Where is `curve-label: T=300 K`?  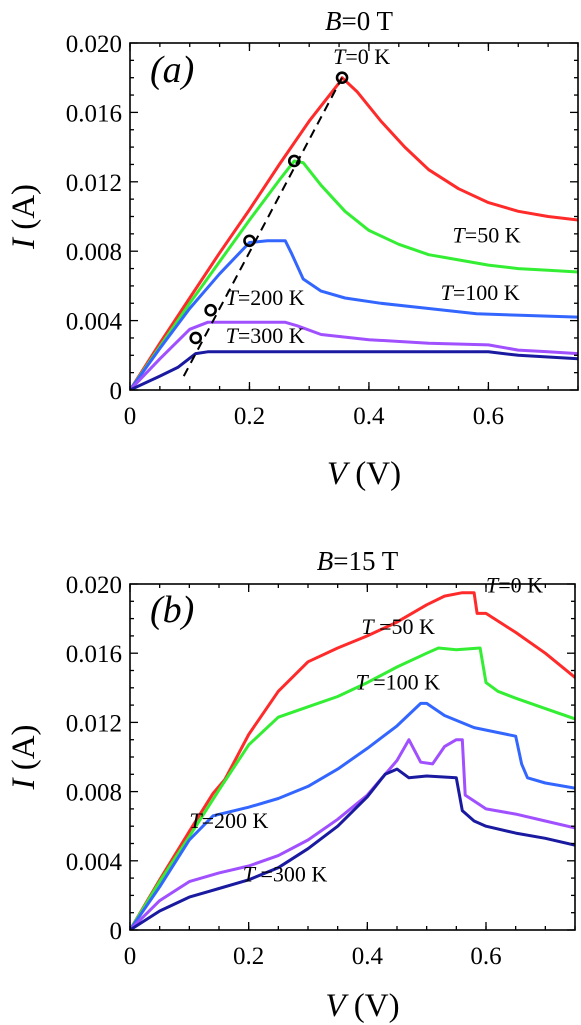
curve-label: T=300 K is located at coordinates (265, 335).